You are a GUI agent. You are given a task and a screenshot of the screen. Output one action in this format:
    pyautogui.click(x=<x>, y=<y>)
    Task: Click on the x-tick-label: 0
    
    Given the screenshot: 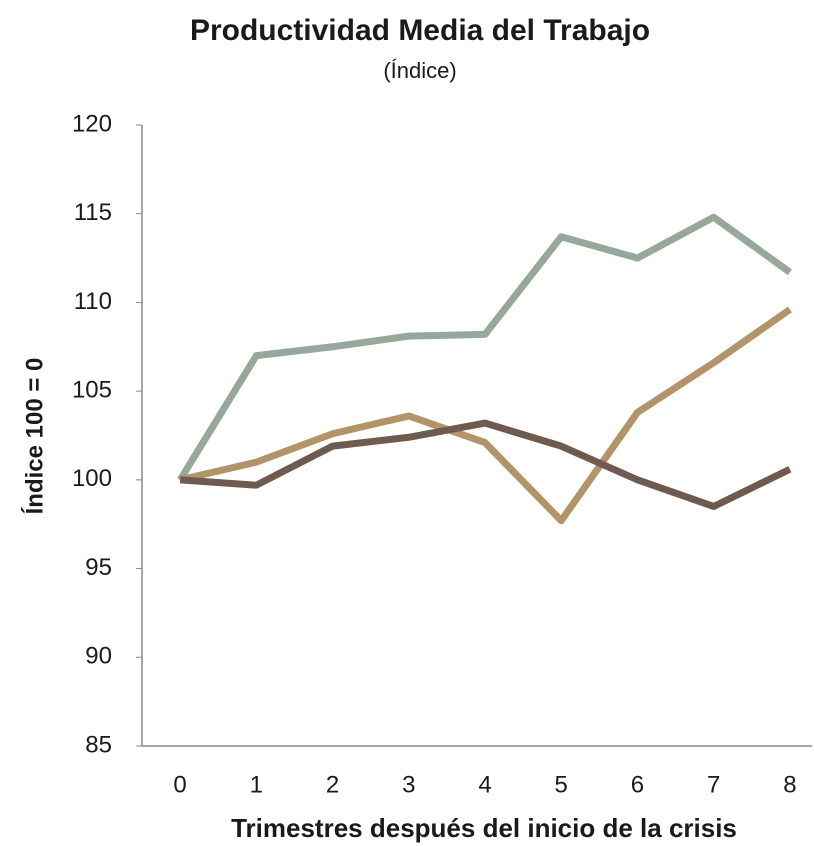 What is the action you would take?
    pyautogui.click(x=179, y=784)
    